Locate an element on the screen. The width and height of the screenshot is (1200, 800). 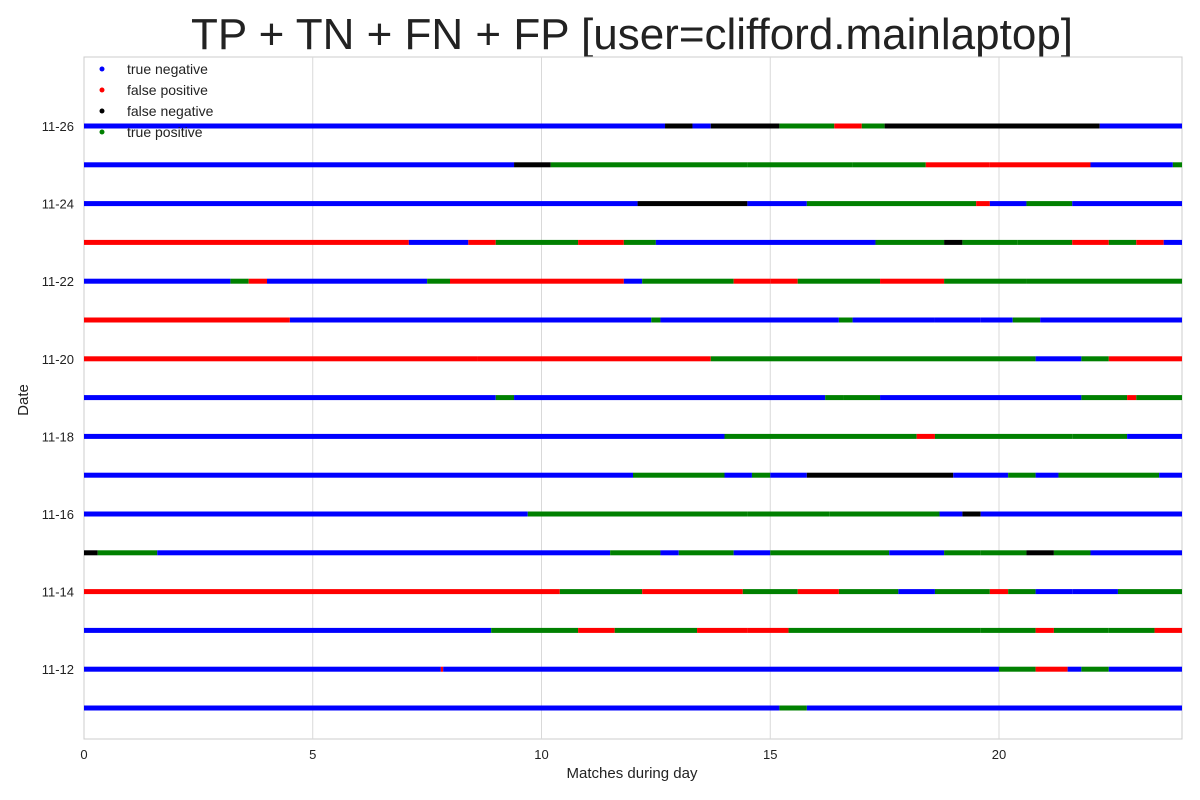
y-tick-label: 11-26 is located at coordinates (58, 126).